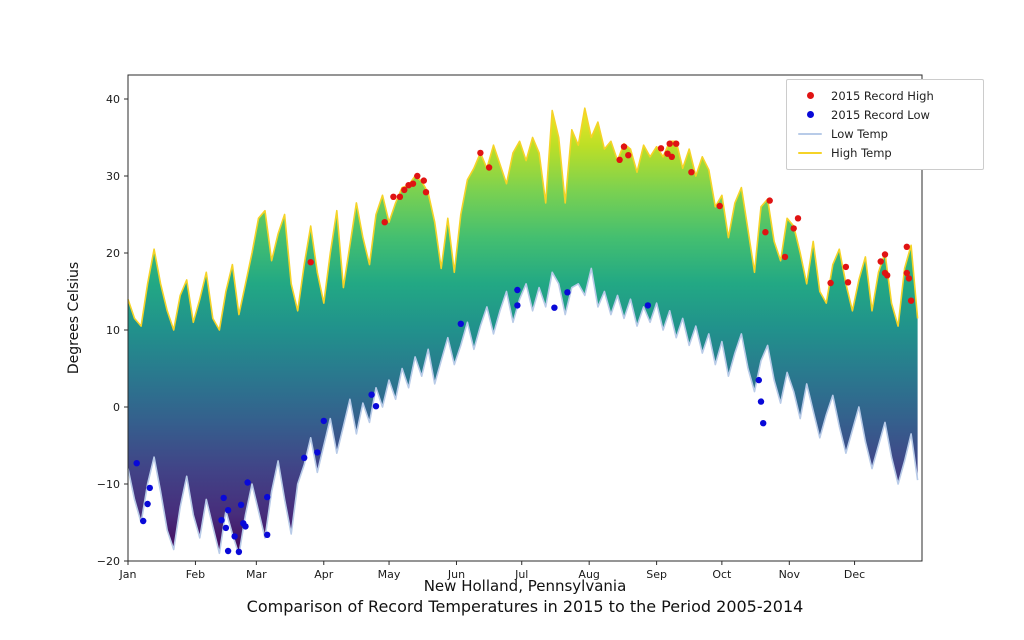 The height and width of the screenshot is (640, 1024). I want to click on x-tick-label: Jun, so click(456, 574).